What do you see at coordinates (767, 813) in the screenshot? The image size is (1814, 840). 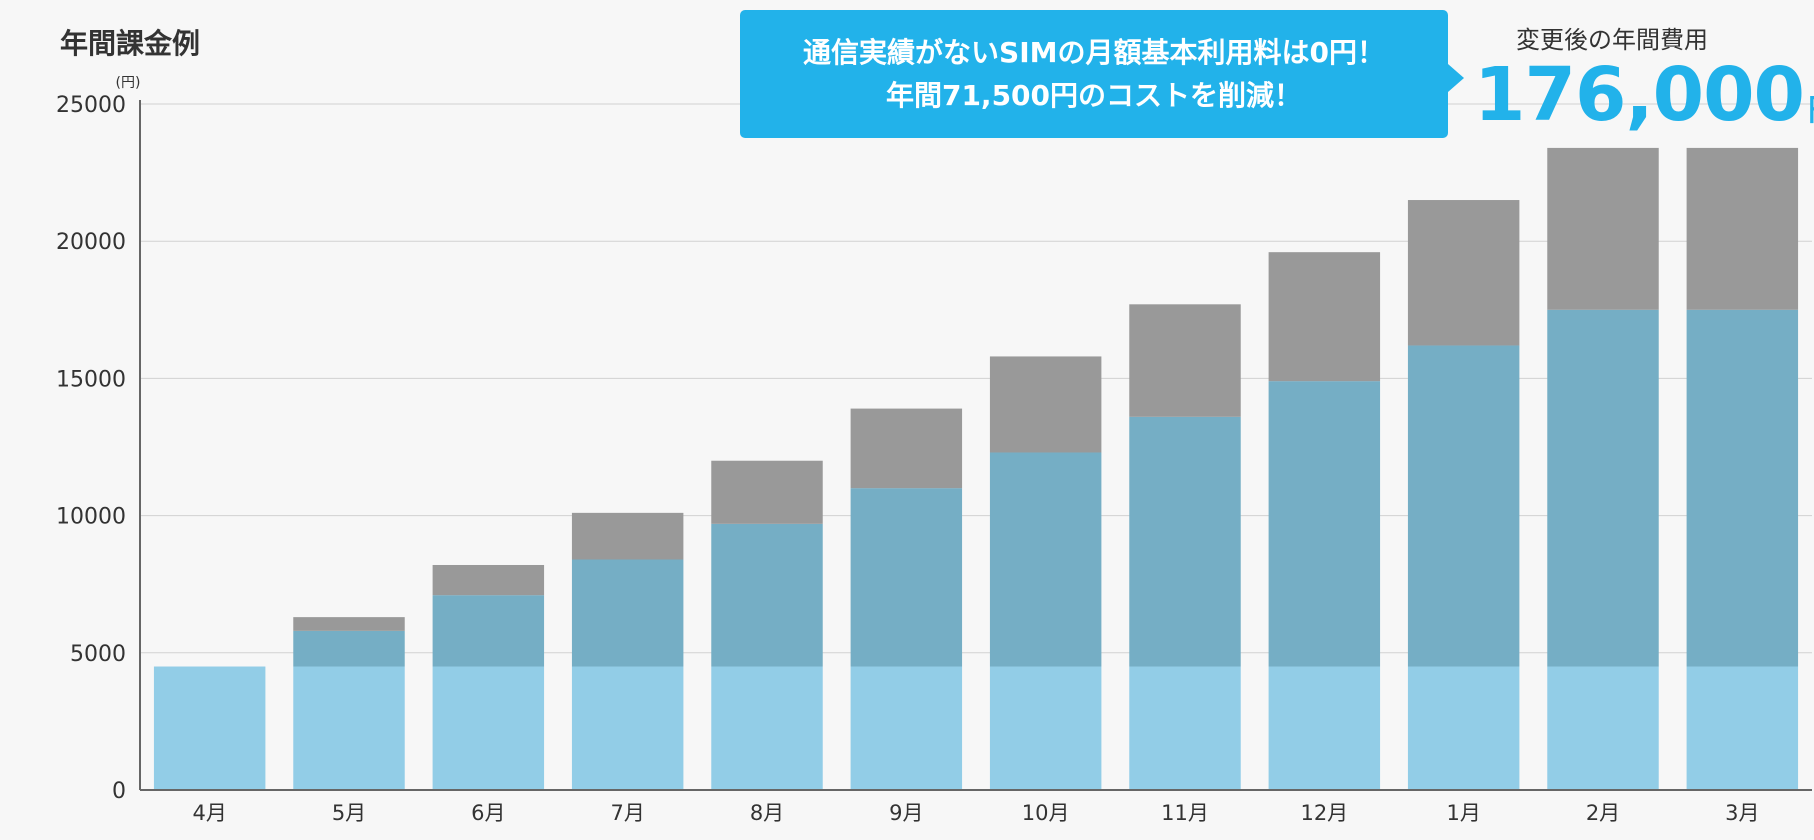 I see `x-tick-label: 8月` at bounding box center [767, 813].